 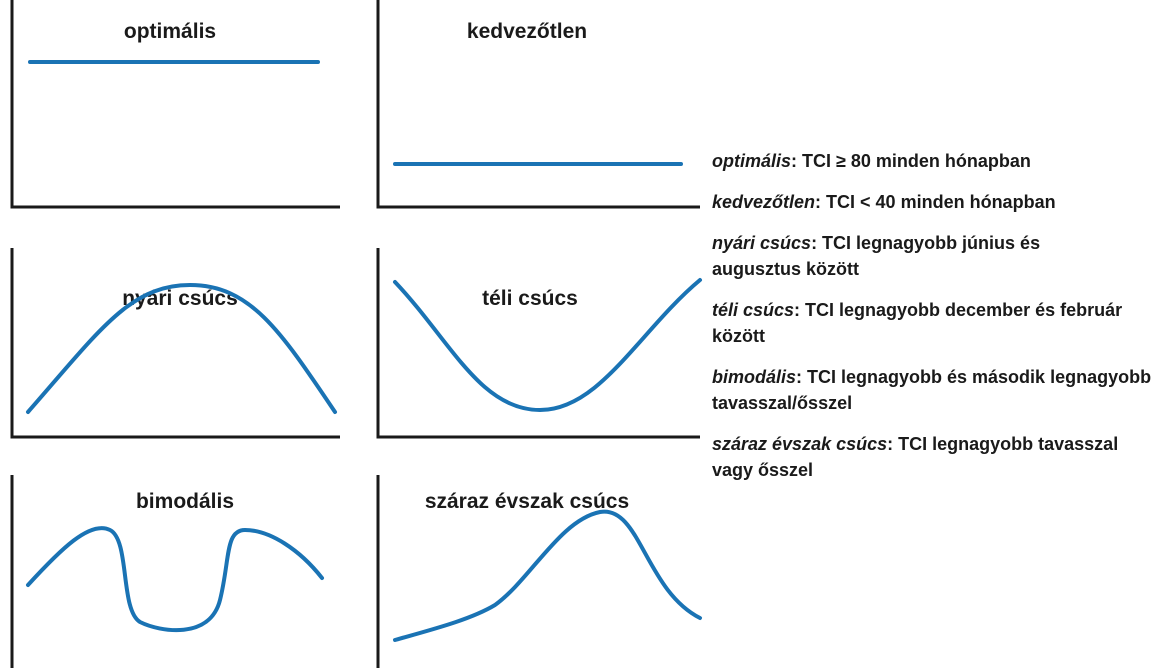 I want to click on definition: : TCI ≥ 80 minden hónapban, so click(x=911, y=161).